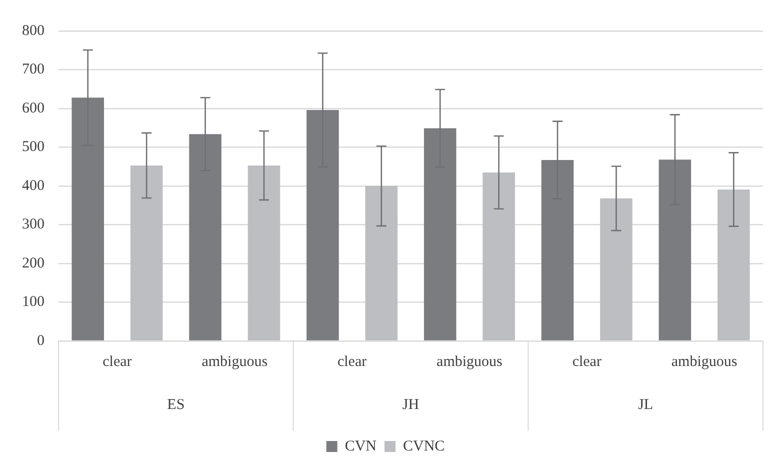 Image resolution: width=775 pixels, height=472 pixels. What do you see at coordinates (646, 404) in the screenshot?
I see `text: JL` at bounding box center [646, 404].